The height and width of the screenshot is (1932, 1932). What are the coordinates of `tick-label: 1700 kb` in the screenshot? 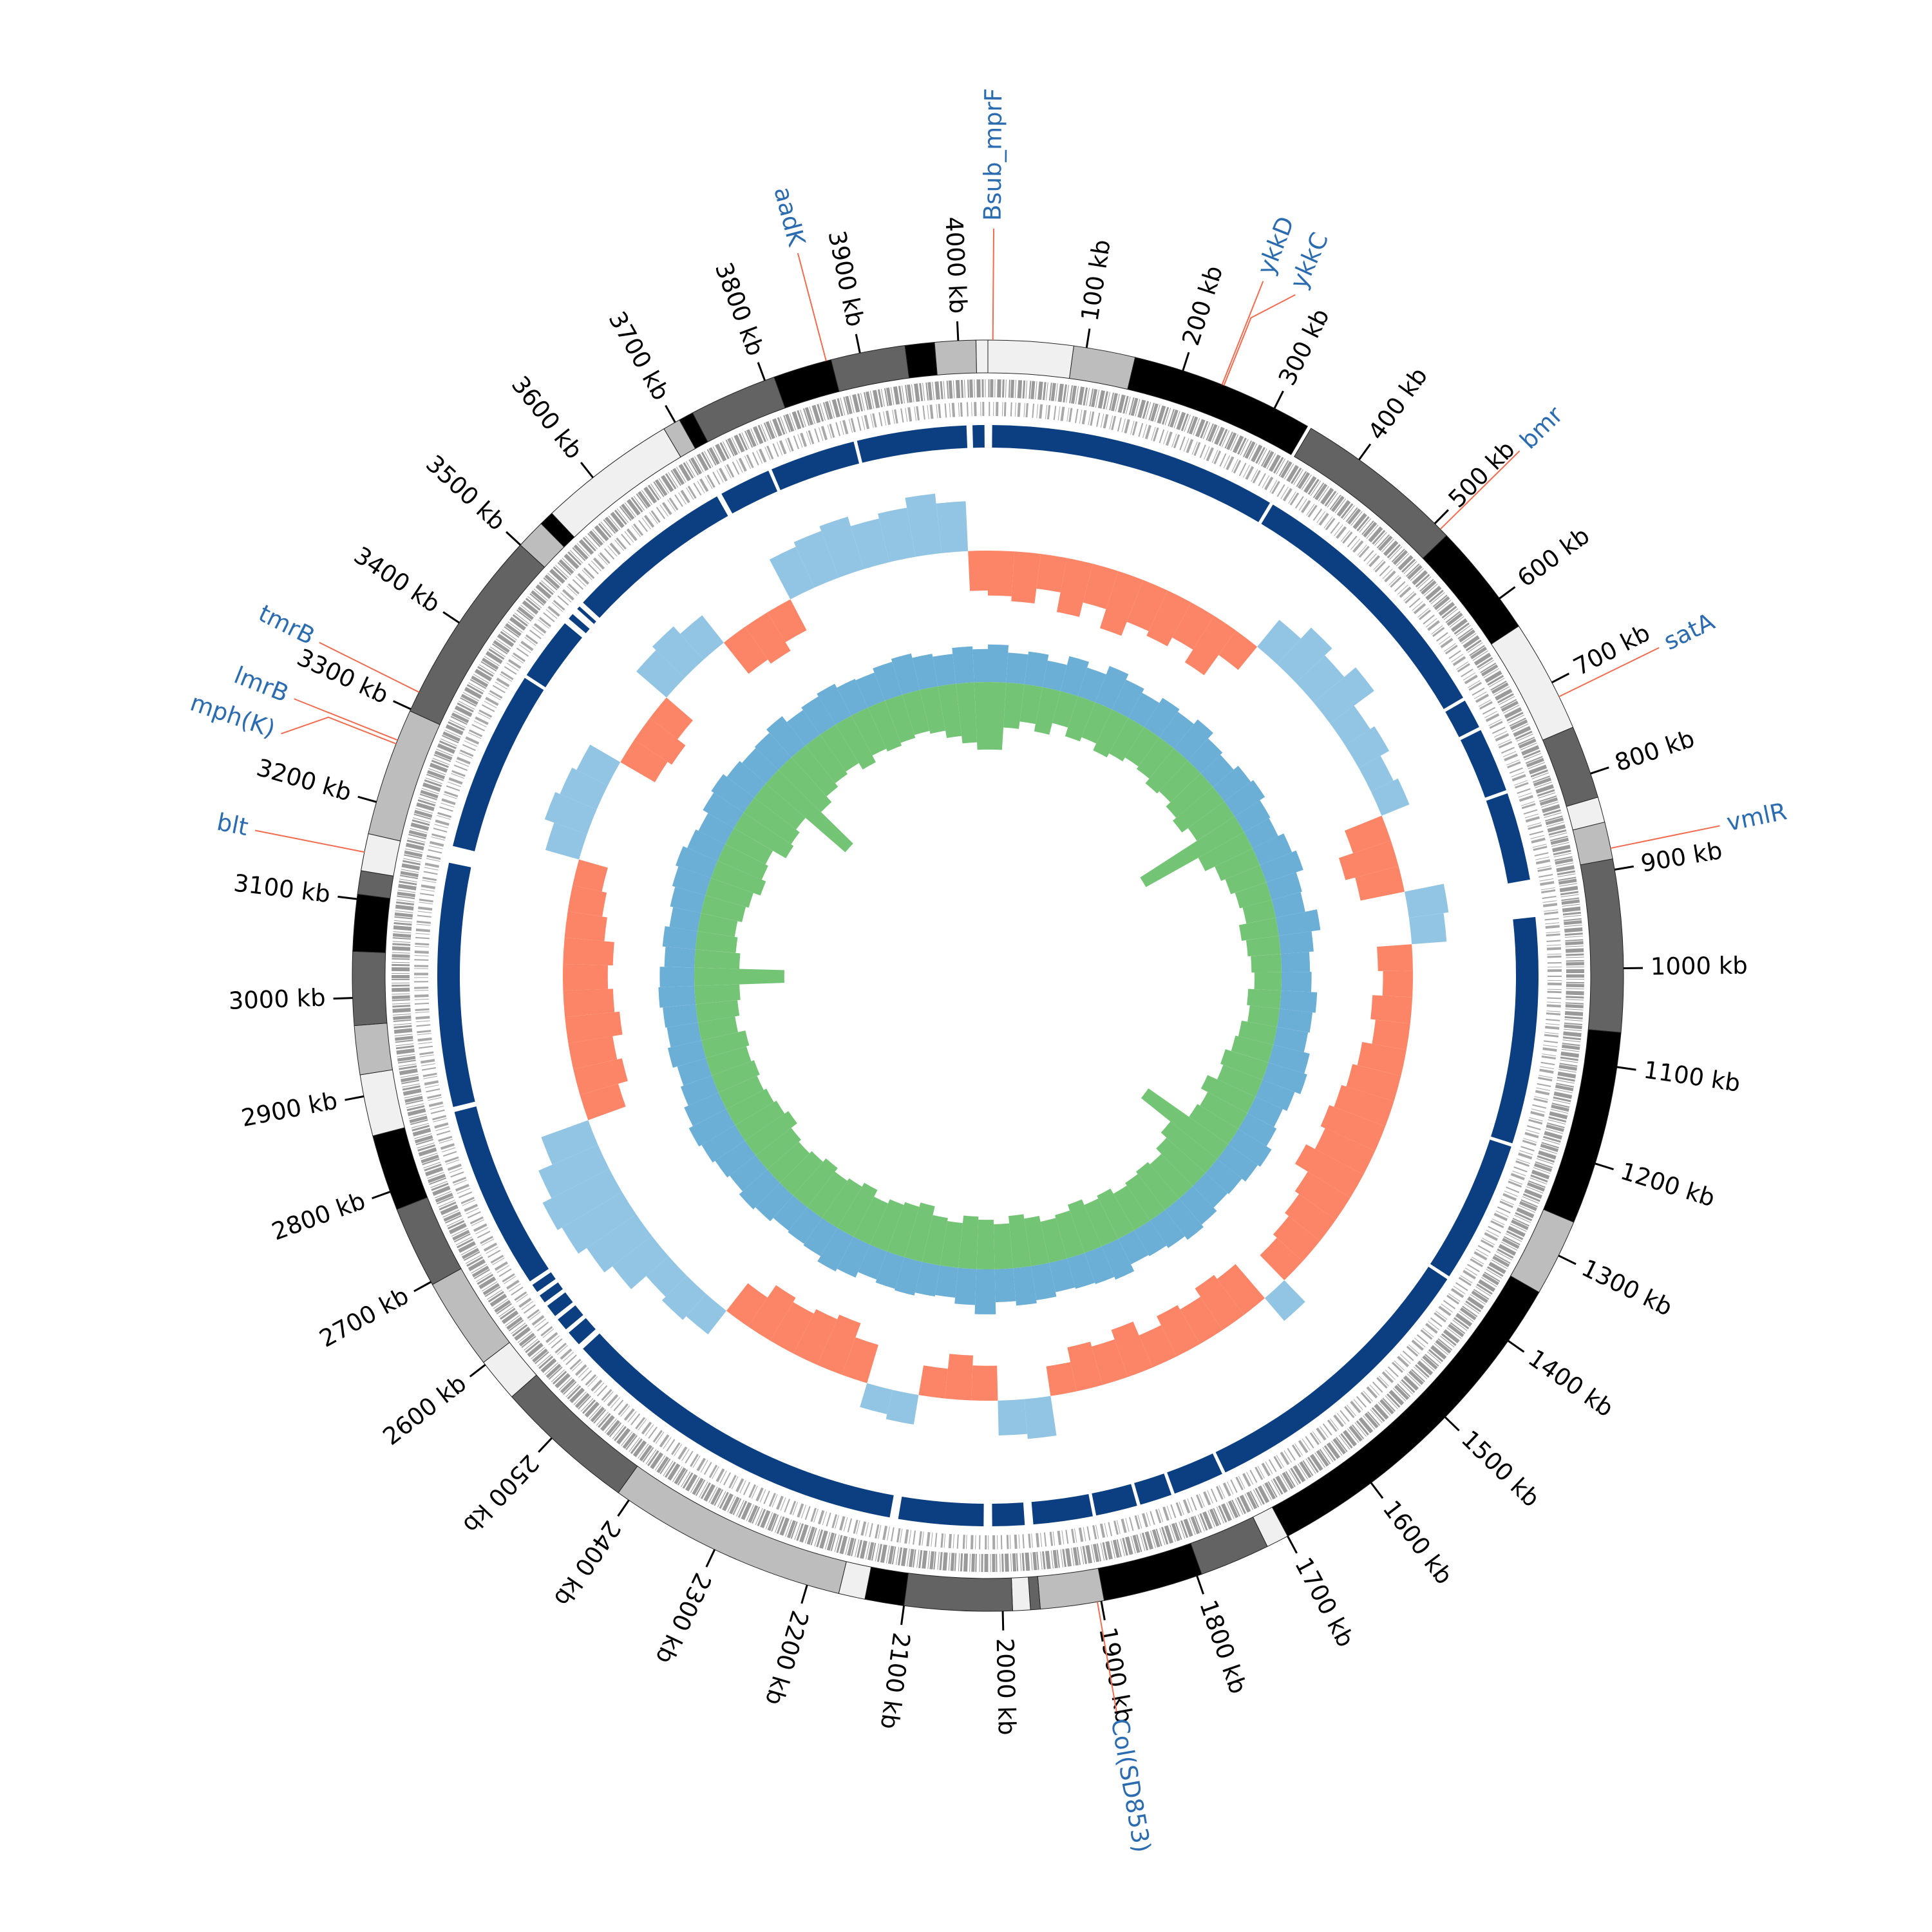 It's located at (1324, 1602).